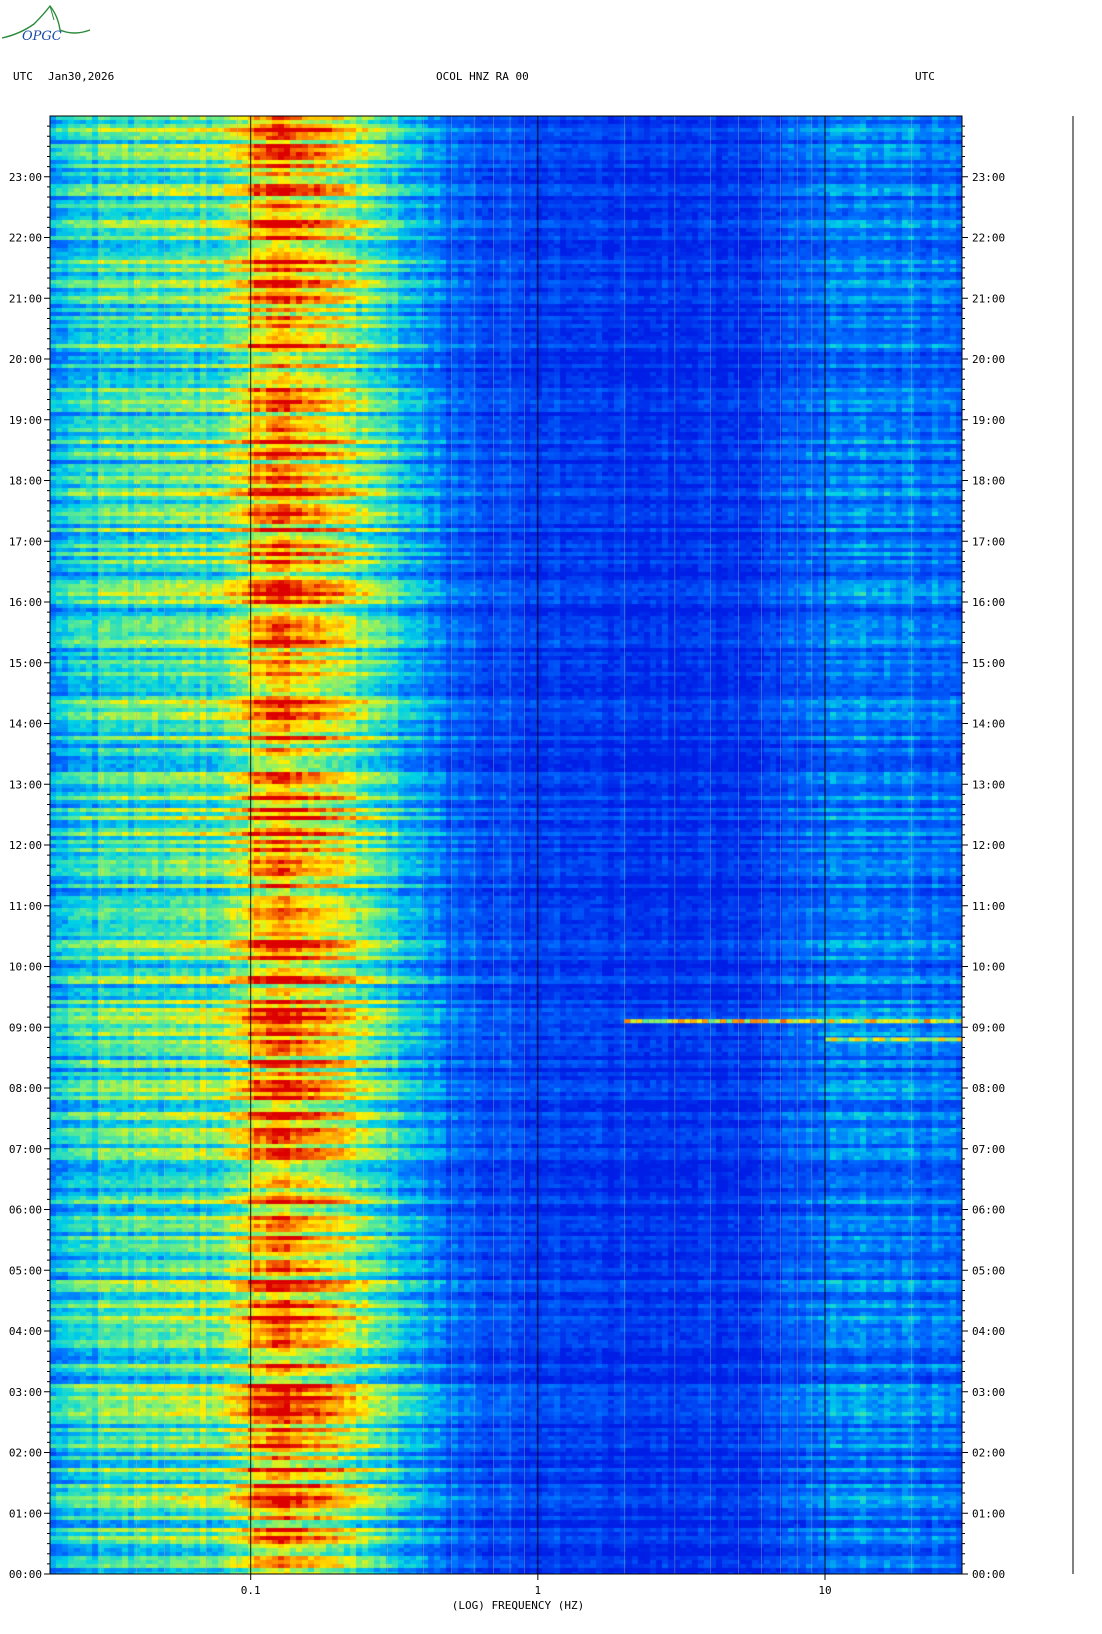  Describe the element at coordinates (25, 663) in the screenshot. I see `y-tick-label-left: 15:00` at that location.